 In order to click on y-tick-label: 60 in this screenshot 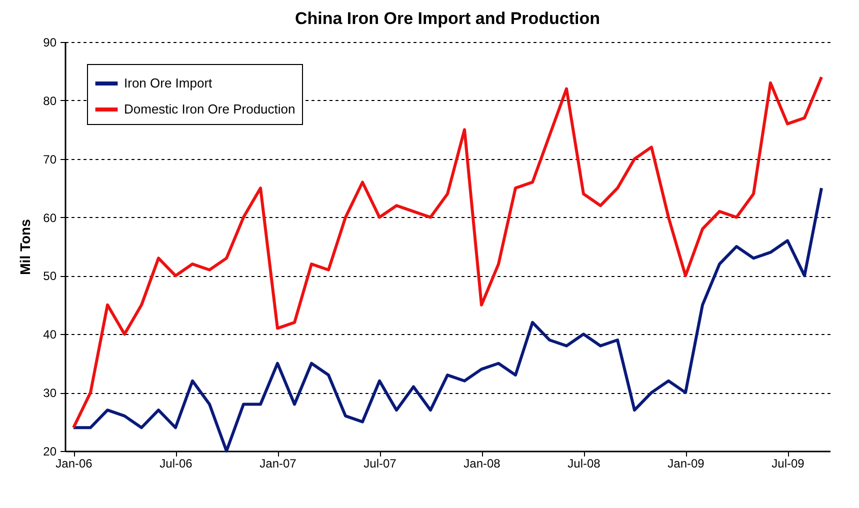, I will do `click(50, 217)`.